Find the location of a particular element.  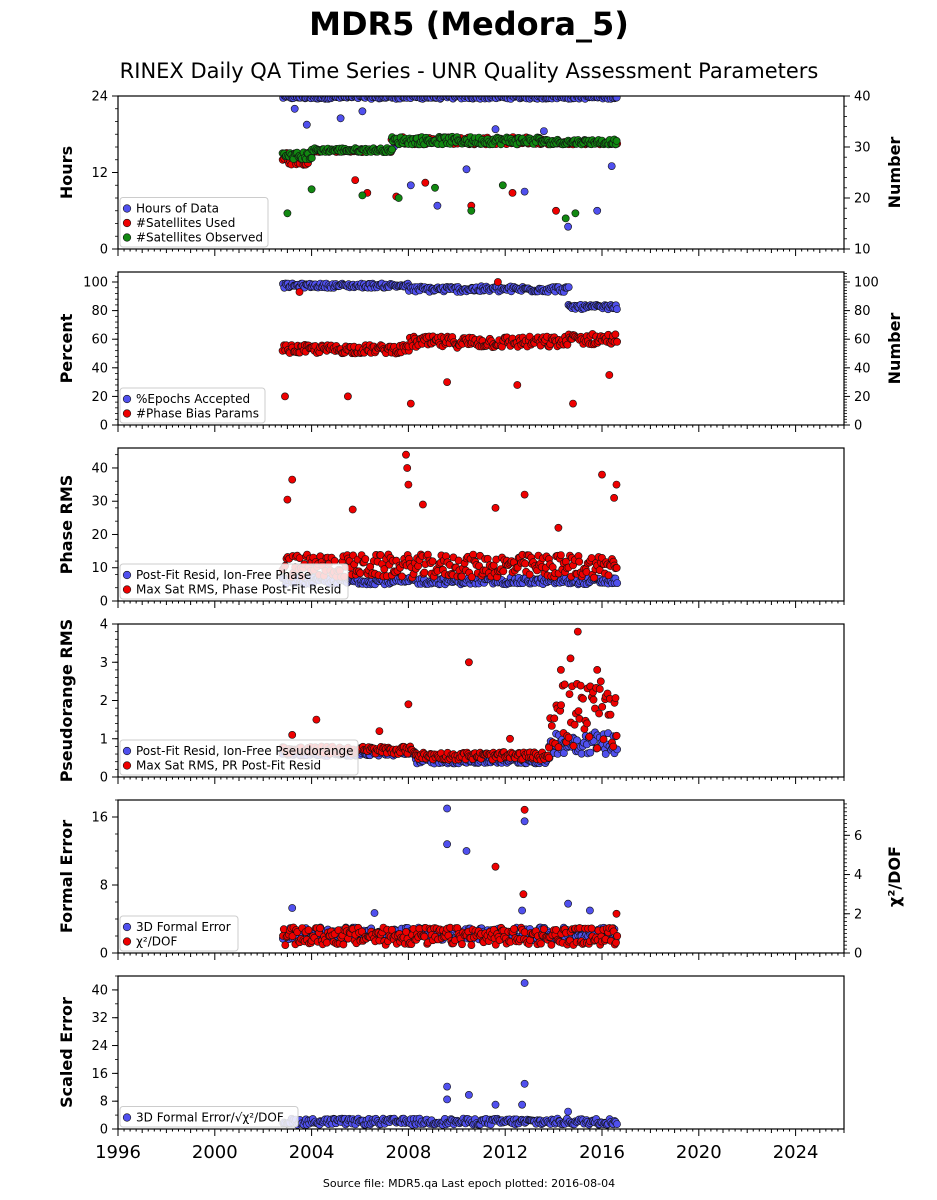

y-axis-label: Formal Error is located at coordinates (66, 876).